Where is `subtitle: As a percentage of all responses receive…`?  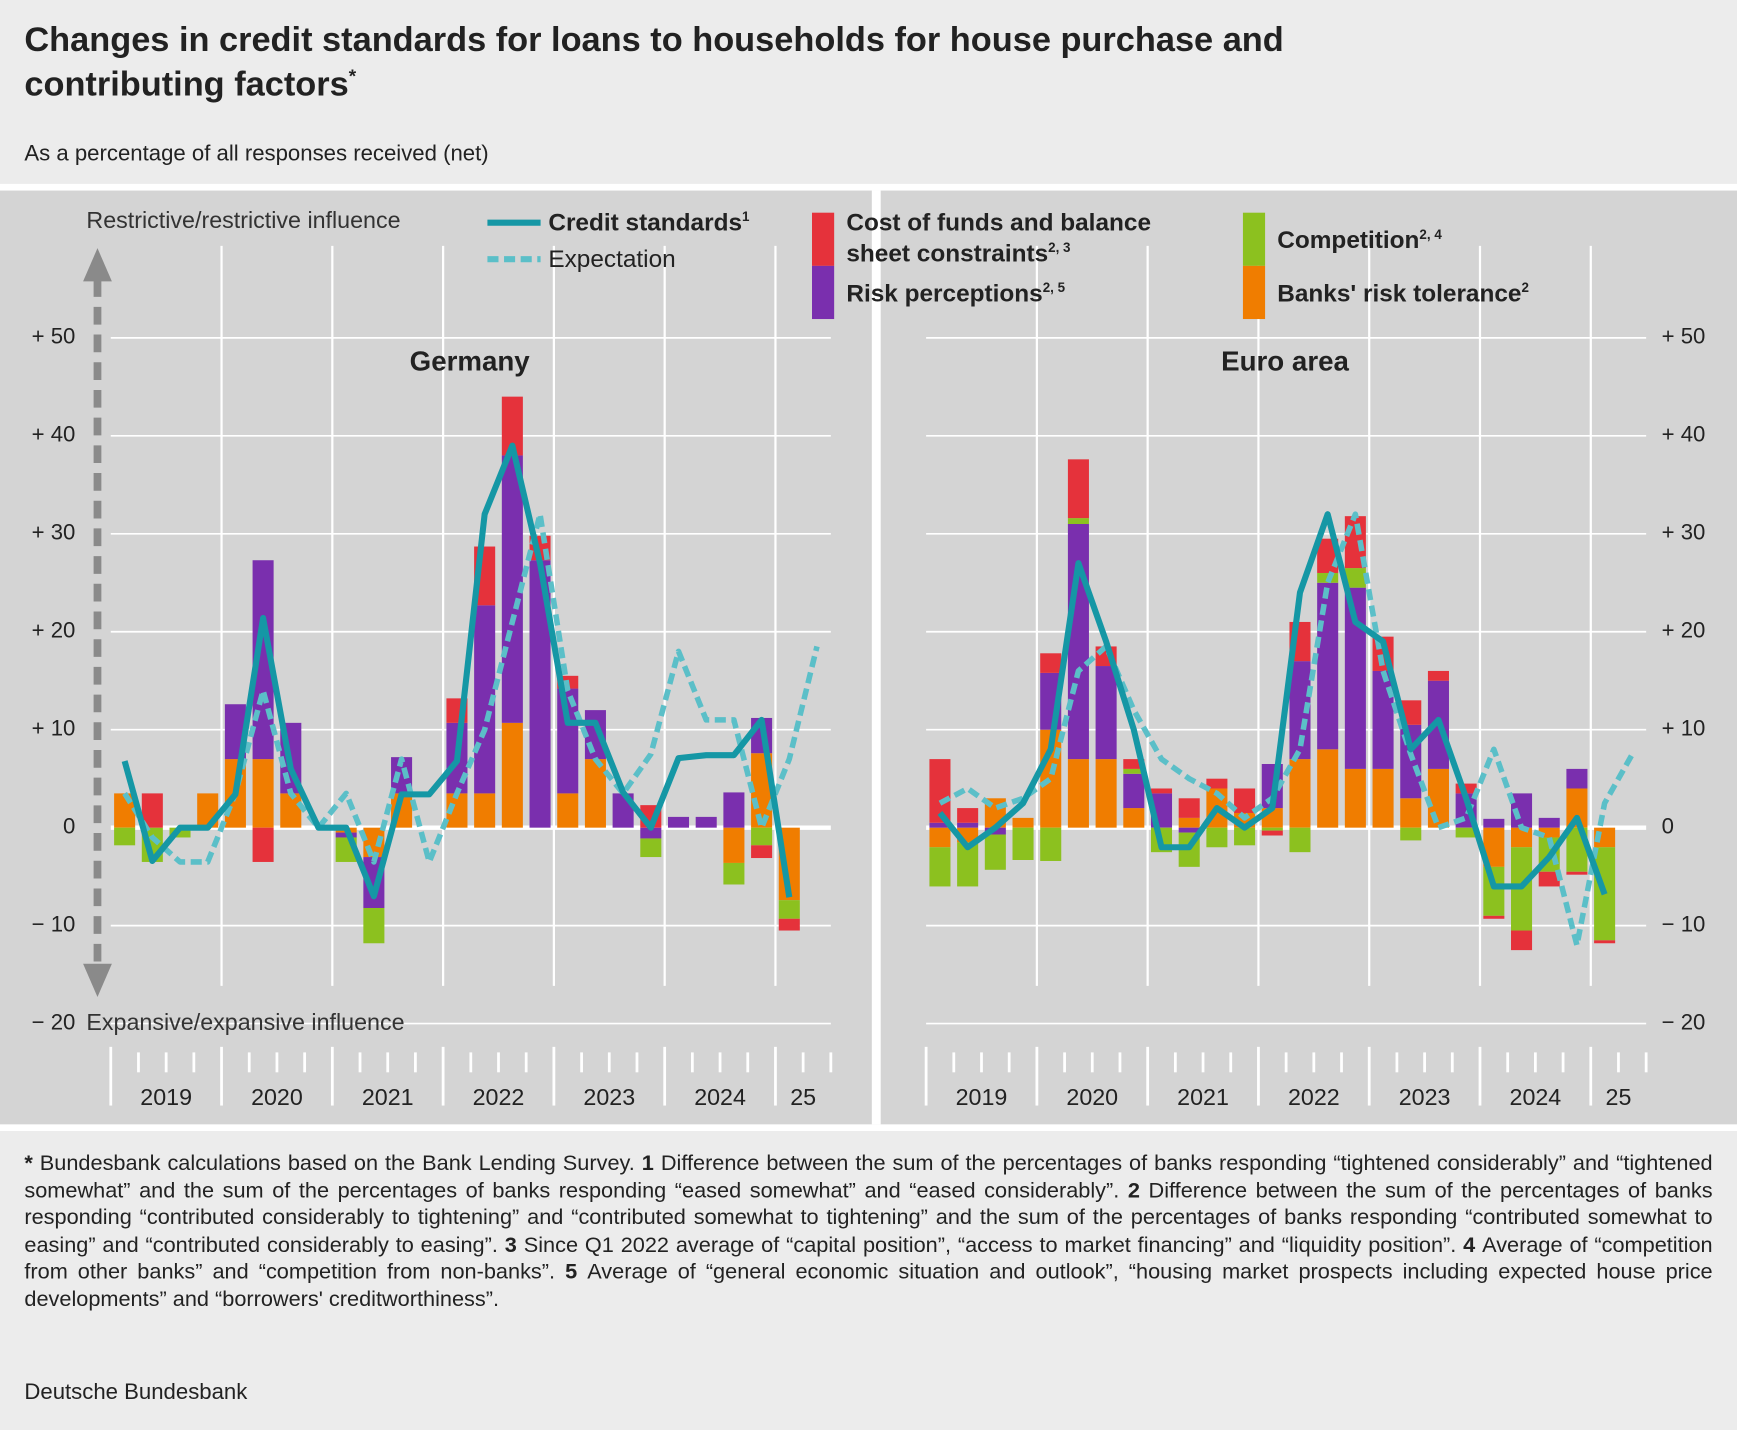
subtitle: As a percentage of all responses receive… is located at coordinates (256, 154).